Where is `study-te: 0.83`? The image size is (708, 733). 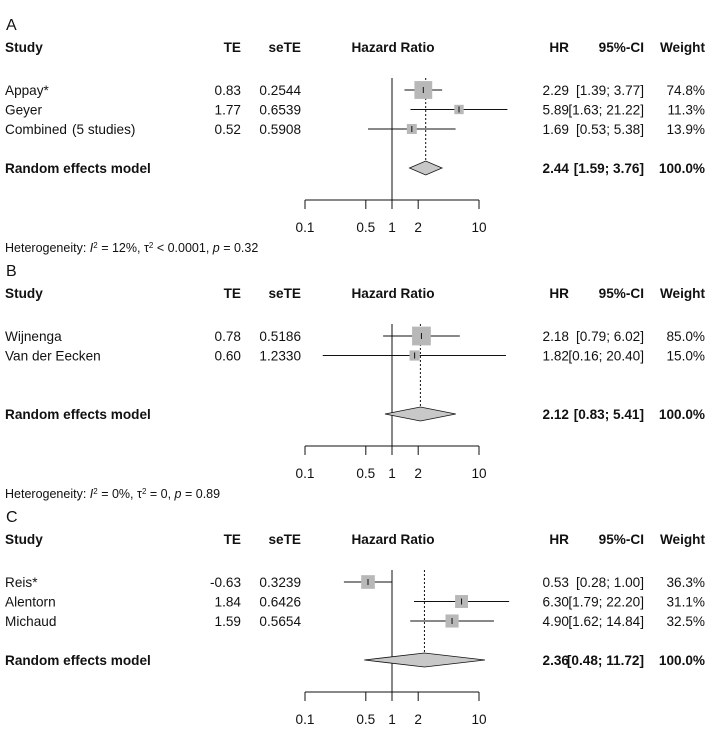
study-te: 0.83 is located at coordinates (228, 90).